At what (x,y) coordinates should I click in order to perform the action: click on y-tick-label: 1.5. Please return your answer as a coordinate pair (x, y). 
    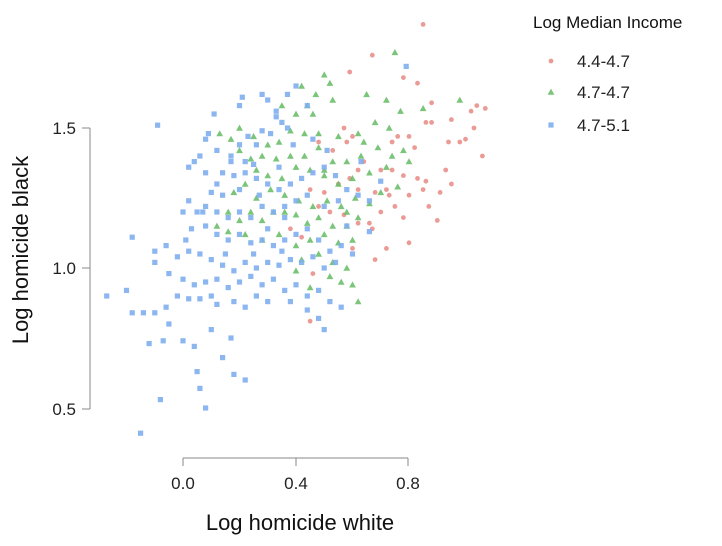
    Looking at the image, I should click on (64, 128).